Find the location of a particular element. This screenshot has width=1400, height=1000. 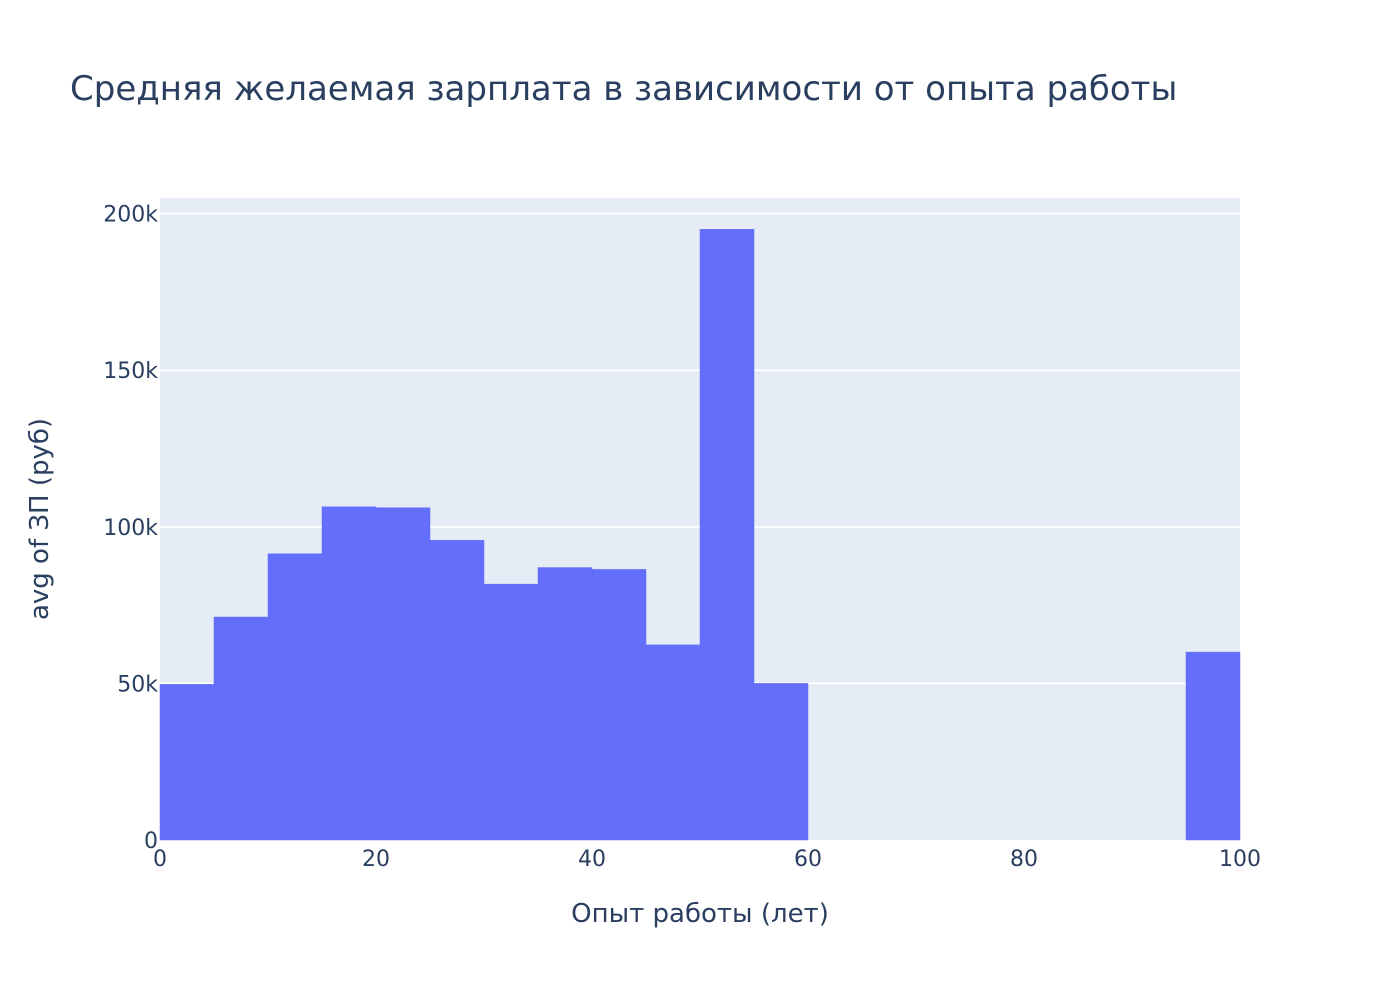

y-tick-label: 100k is located at coordinates (130, 528).